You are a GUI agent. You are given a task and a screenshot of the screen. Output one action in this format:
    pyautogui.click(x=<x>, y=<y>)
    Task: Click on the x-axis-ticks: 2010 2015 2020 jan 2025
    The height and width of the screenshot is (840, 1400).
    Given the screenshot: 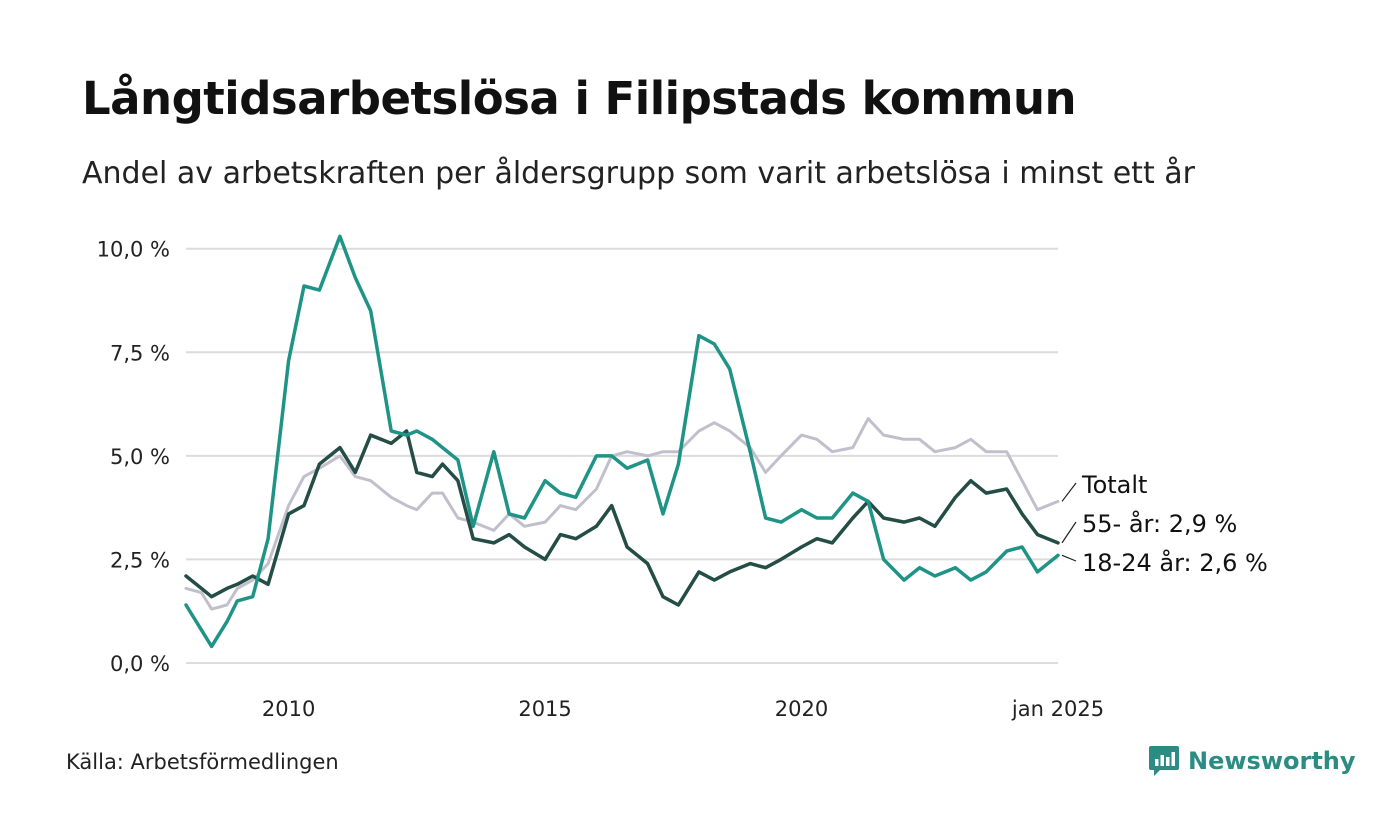 What is the action you would take?
    pyautogui.click(x=683, y=709)
    